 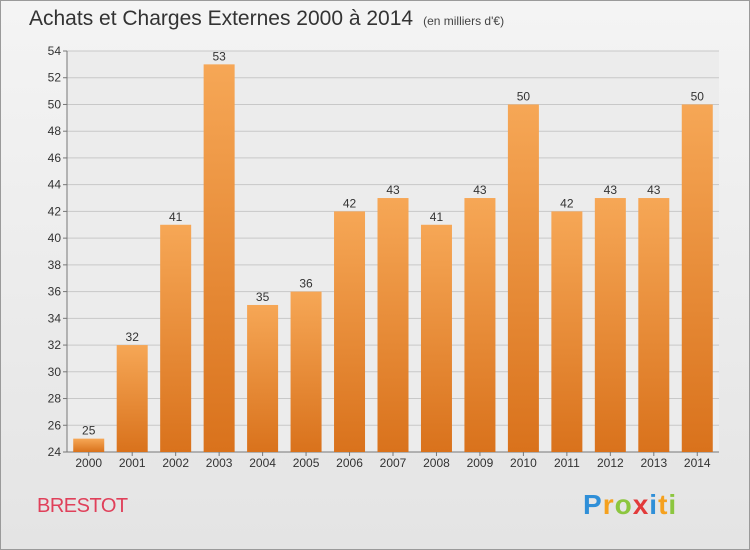 I want to click on x-tick-label: 2002, so click(x=175, y=463).